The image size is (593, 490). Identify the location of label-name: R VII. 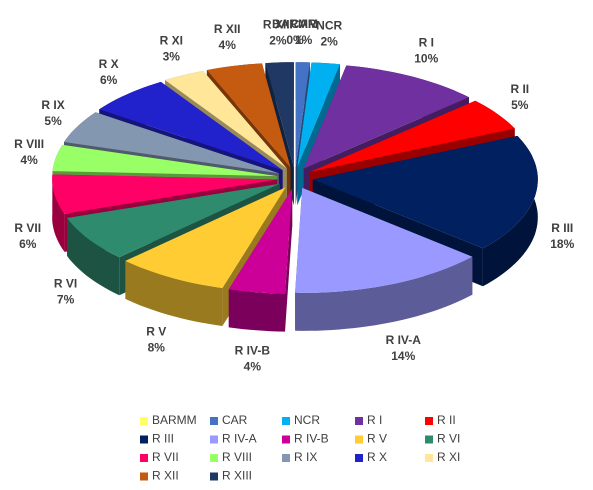
(27, 228).